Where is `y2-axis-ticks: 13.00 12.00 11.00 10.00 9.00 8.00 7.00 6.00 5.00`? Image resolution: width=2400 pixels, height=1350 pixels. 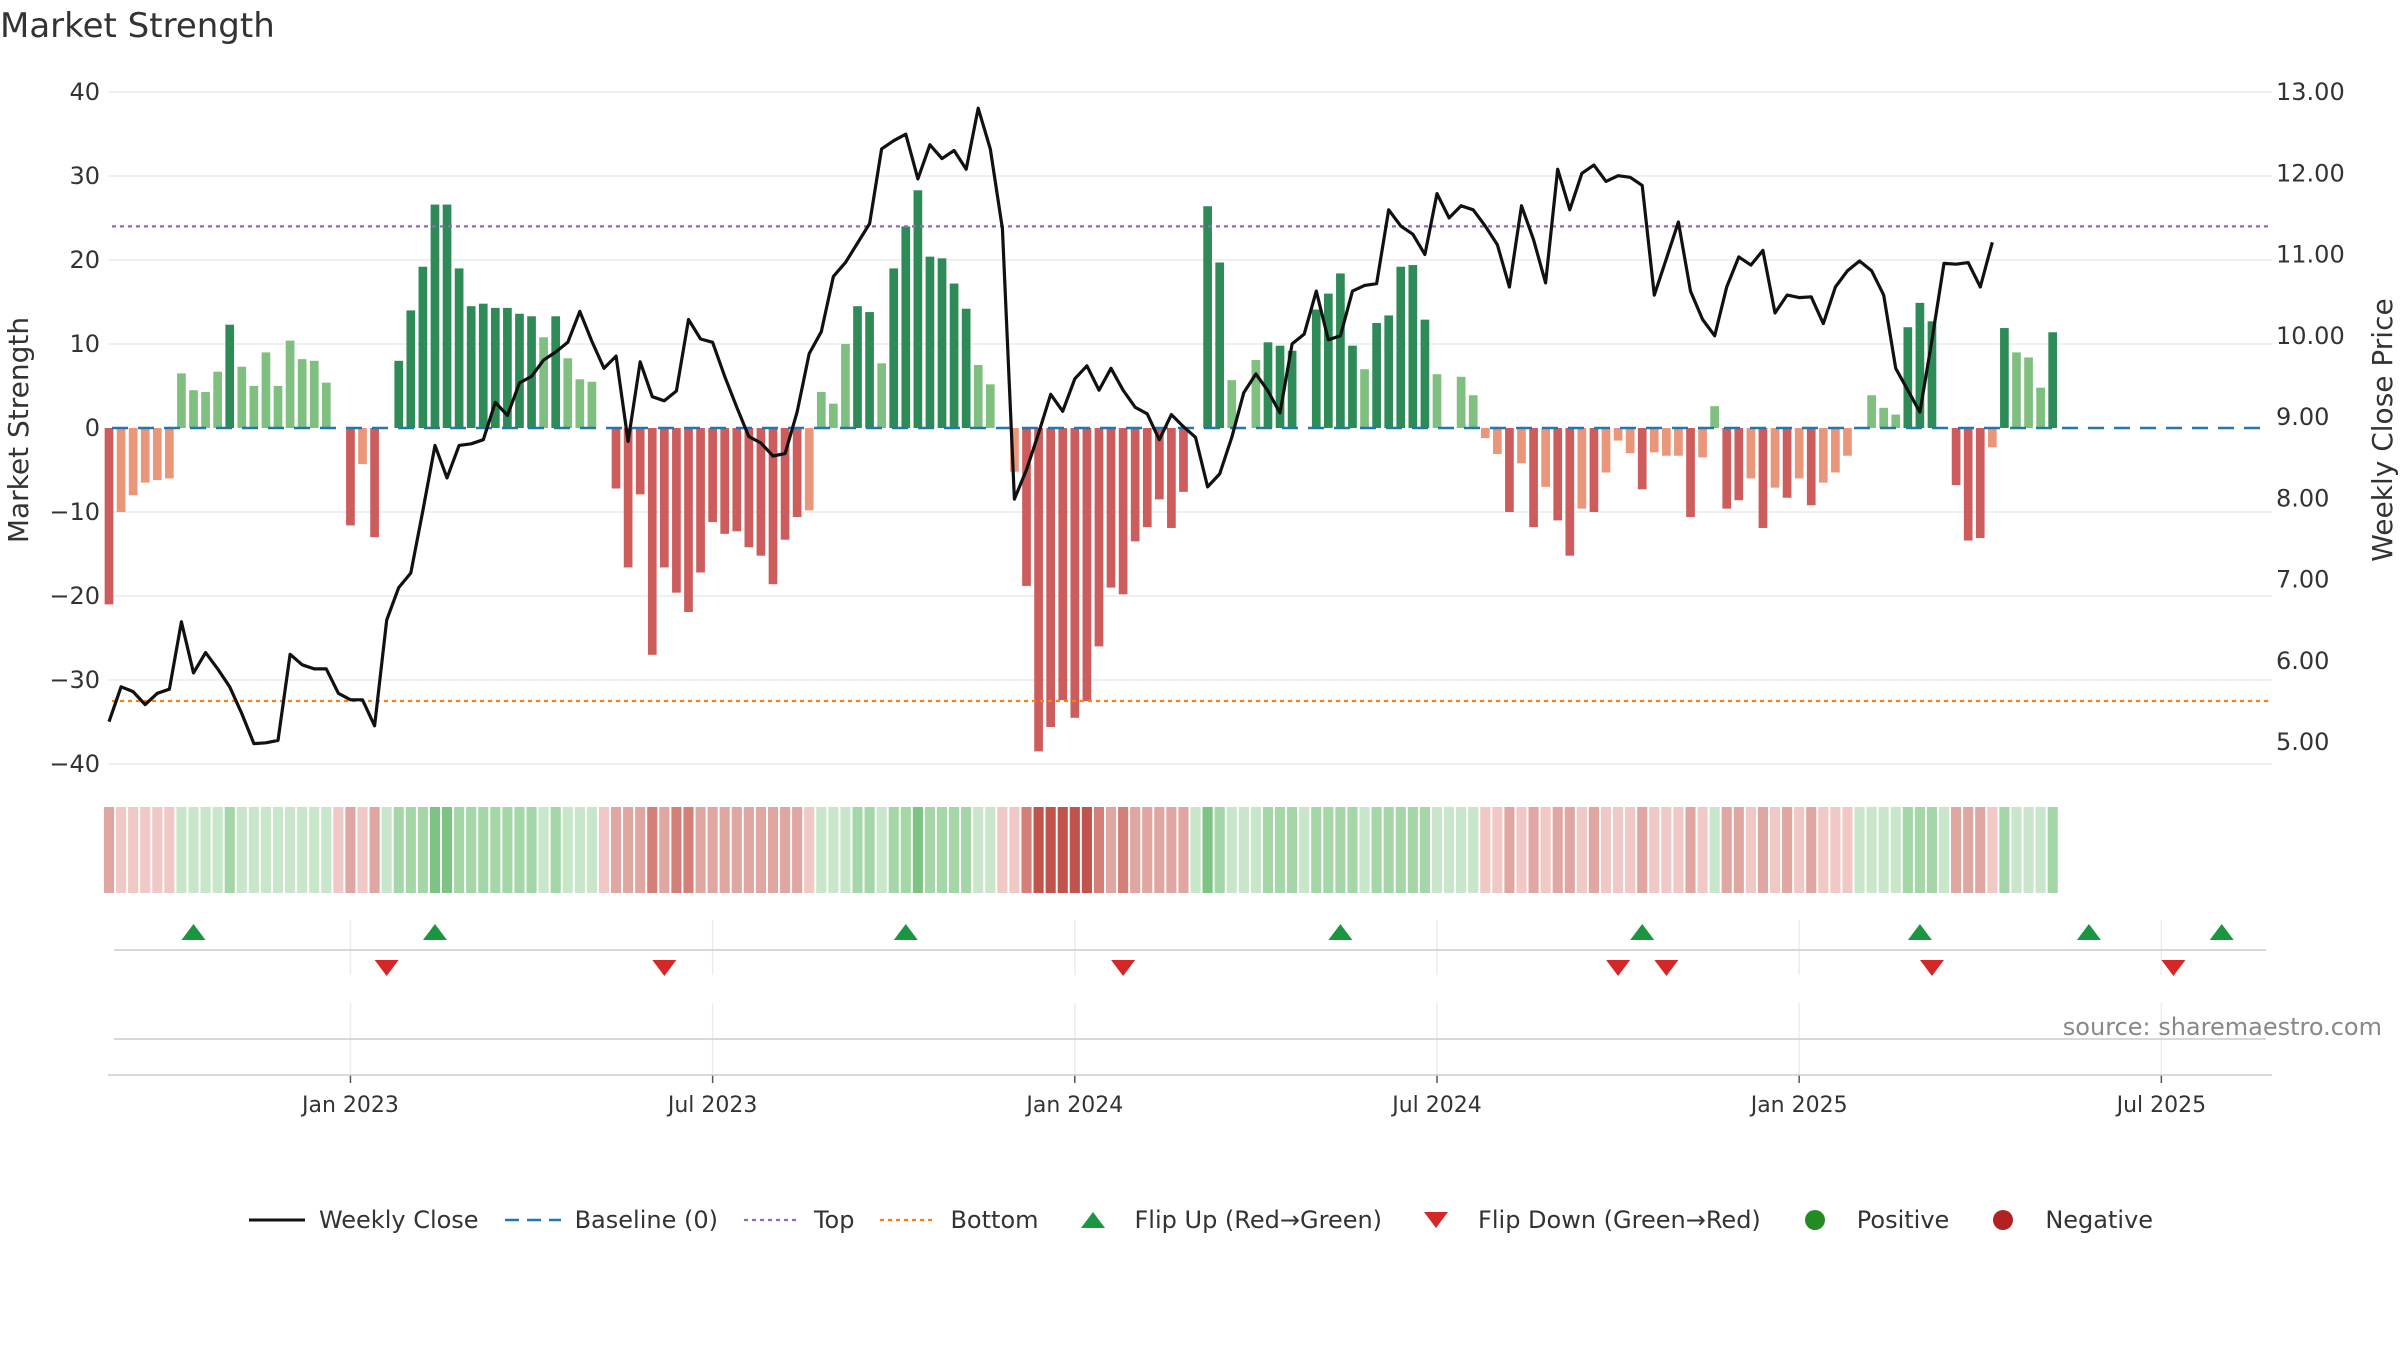
y2-axis-ticks: 13.00 12.00 11.00 10.00 9.00 8.00 7.00 6.00 5.00 is located at coordinates (2310, 417).